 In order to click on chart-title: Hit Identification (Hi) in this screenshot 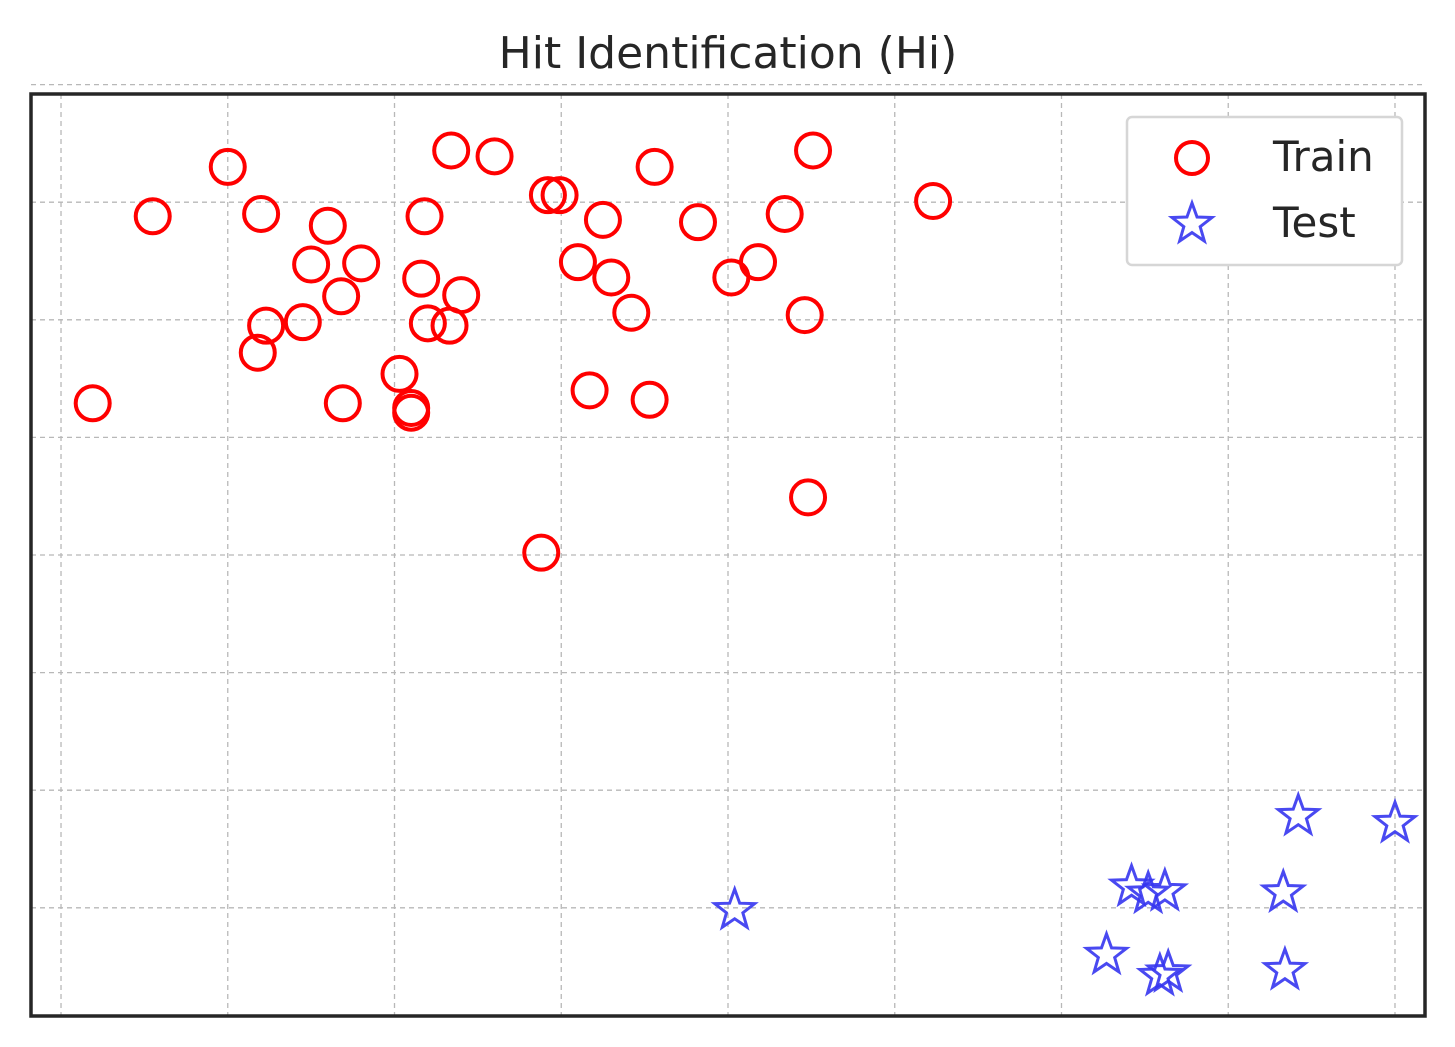, I will do `click(728, 53)`.